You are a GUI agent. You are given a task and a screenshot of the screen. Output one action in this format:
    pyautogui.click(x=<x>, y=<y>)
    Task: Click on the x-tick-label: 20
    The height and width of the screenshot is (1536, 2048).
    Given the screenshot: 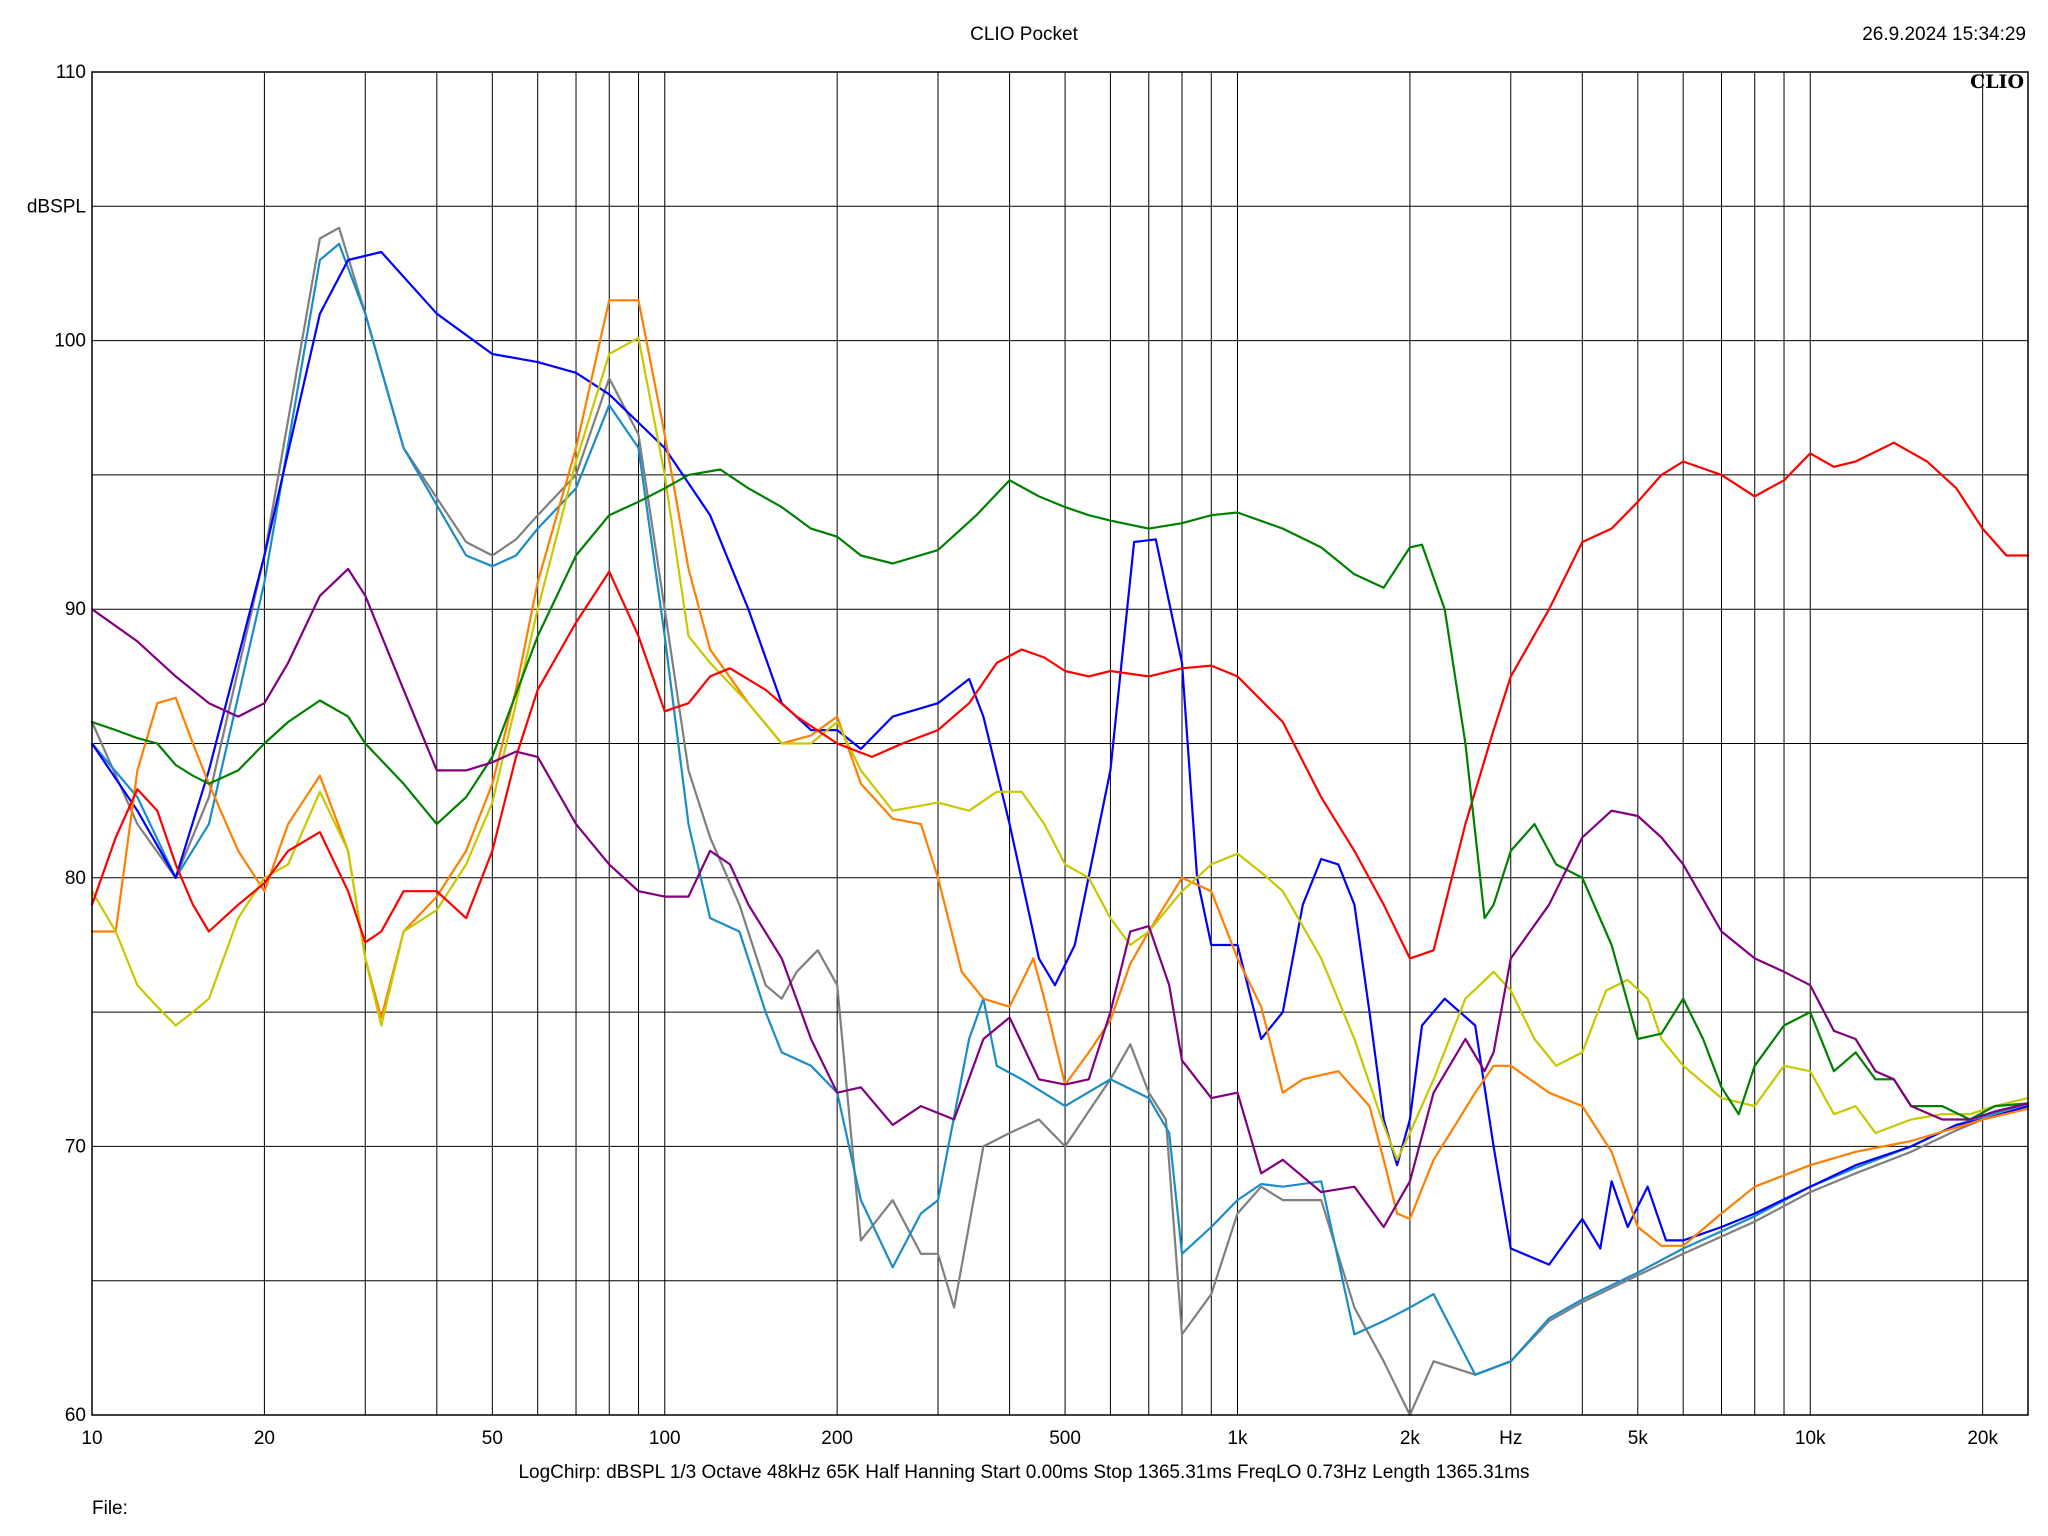 What is the action you would take?
    pyautogui.click(x=264, y=1438)
    